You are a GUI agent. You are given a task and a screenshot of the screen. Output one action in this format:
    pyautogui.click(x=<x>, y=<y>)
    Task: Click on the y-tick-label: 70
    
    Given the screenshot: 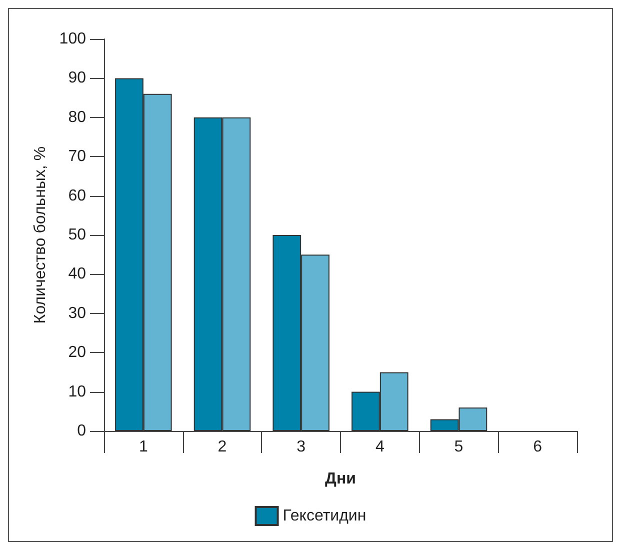 What is the action you would take?
    pyautogui.click(x=77, y=157)
    